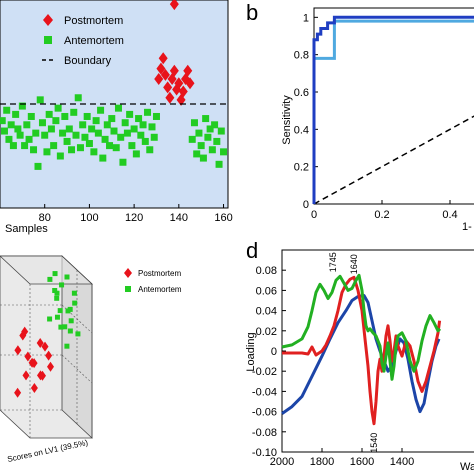 Image resolution: width=474 pixels, height=474 pixels. Describe the element at coordinates (306, 18) in the screenshot. I see `b-y-tick-label: 1` at that location.